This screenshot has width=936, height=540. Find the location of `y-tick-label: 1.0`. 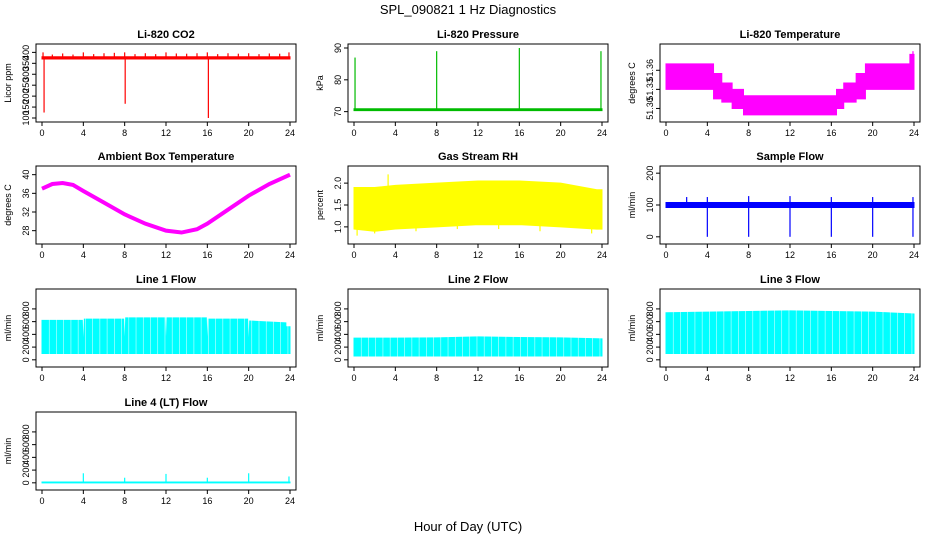

y-tick-label: 1.0 is located at coordinates (338, 227).